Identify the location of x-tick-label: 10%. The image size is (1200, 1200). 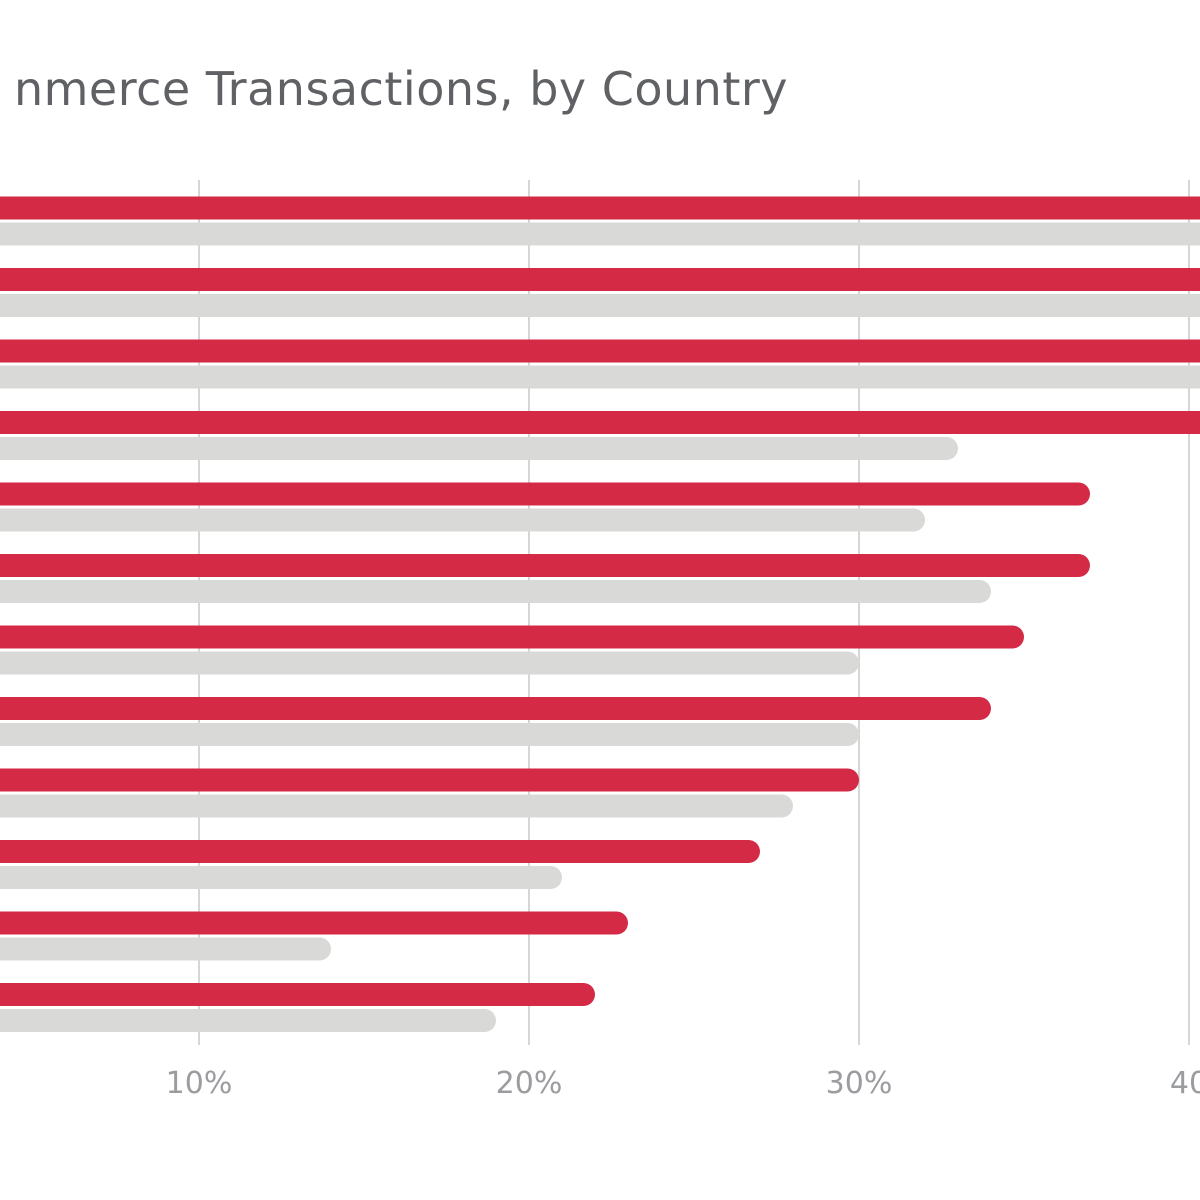
(199, 1083).